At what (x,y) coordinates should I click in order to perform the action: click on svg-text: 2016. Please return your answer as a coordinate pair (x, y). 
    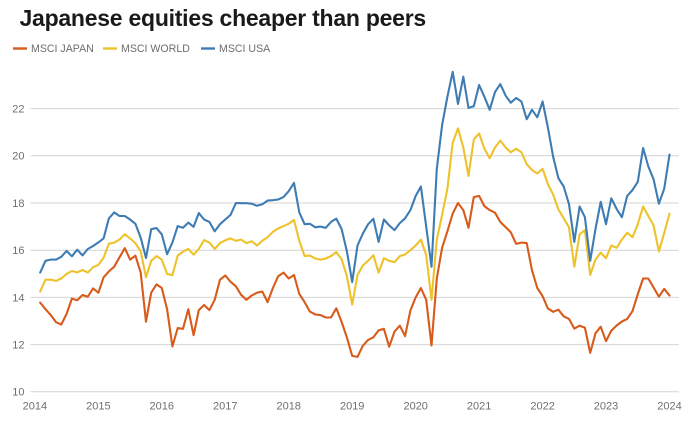
    Looking at the image, I should click on (162, 407).